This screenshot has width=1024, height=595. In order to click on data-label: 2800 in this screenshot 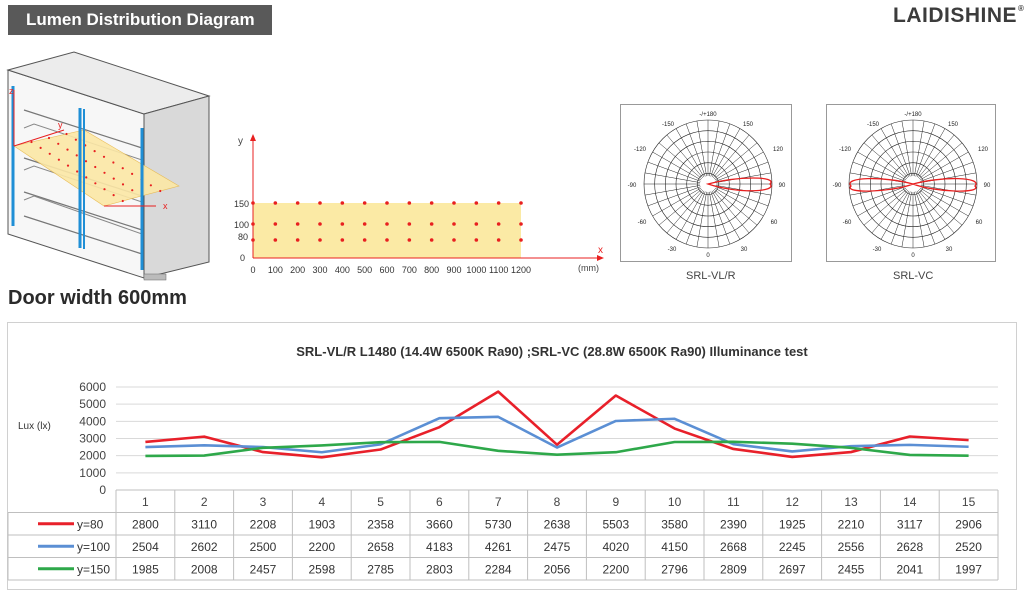, I will do `click(145, 525)`.